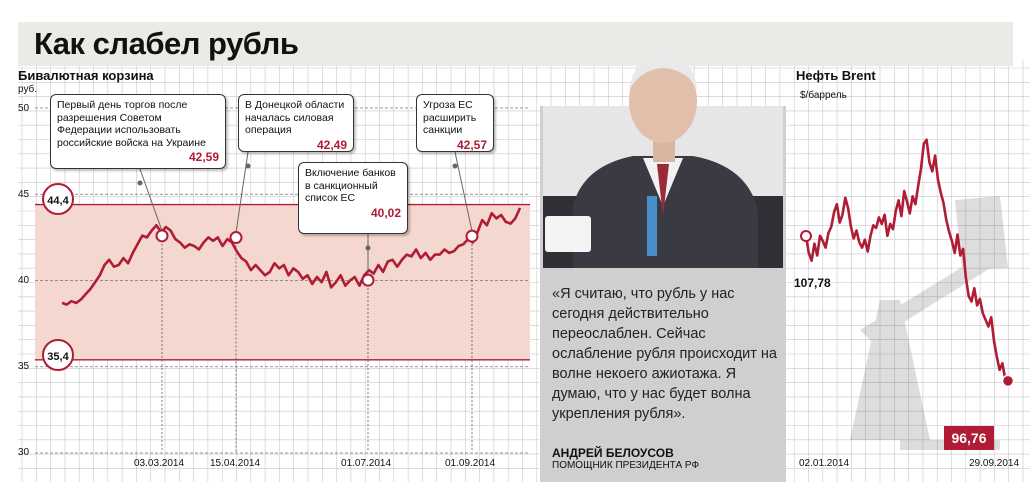  I want to click on basket-series-line, so click(291, 256).